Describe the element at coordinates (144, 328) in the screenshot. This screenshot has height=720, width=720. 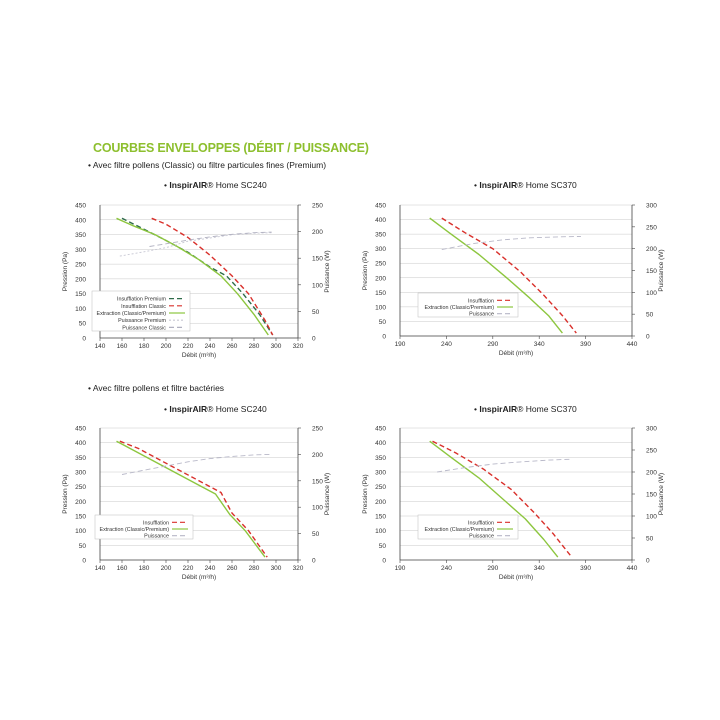
I see `legend-label: Puissance Classic` at that location.